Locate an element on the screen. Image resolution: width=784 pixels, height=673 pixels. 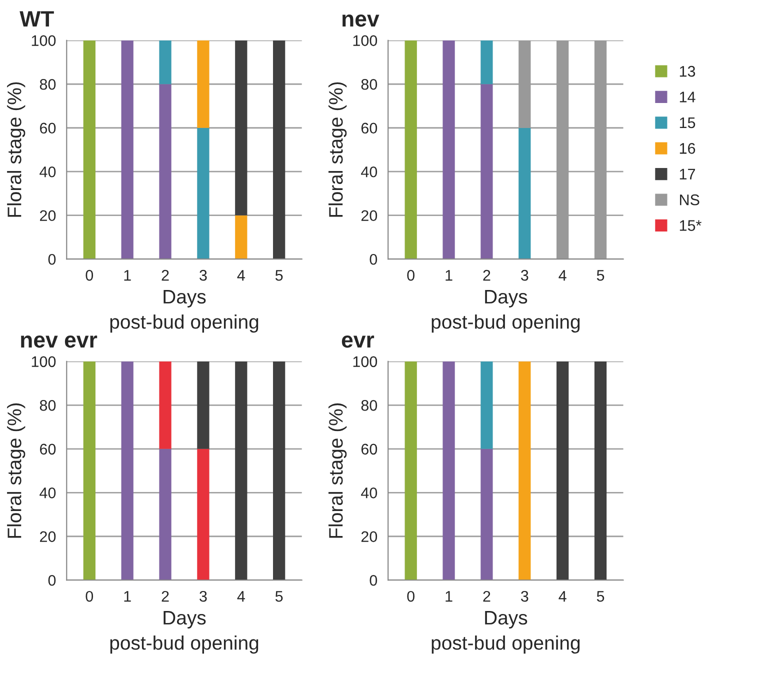
chart-title: nev evr is located at coordinates (59, 342).